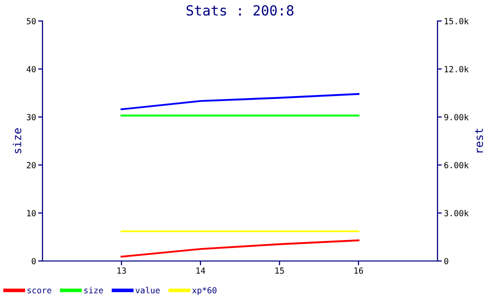 The width and height of the screenshot is (500, 300). What do you see at coordinates (31, 213) in the screenshot?
I see `y-tick-label: 10` at bounding box center [31, 213].